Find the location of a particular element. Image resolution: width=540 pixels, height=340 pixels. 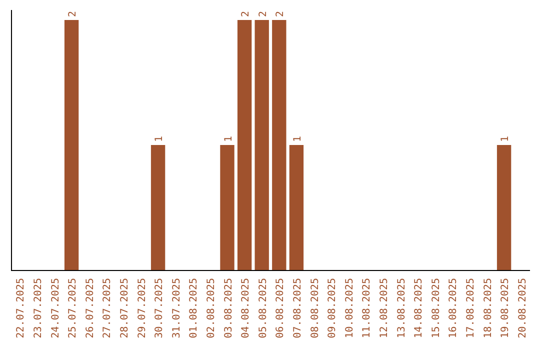

x-tick-label: 04.08.2025 is located at coordinates (246, 308).